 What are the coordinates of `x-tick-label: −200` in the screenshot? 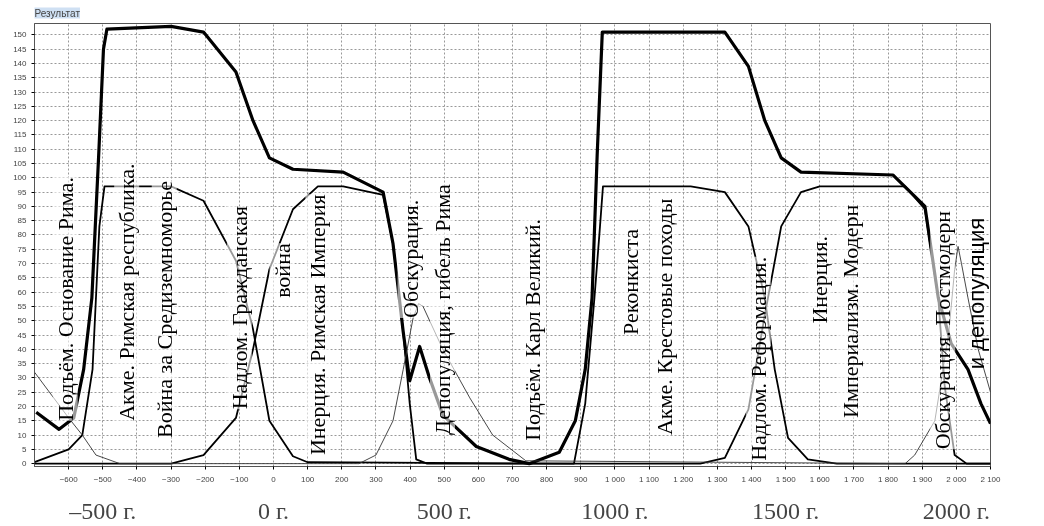 It's located at (205, 479).